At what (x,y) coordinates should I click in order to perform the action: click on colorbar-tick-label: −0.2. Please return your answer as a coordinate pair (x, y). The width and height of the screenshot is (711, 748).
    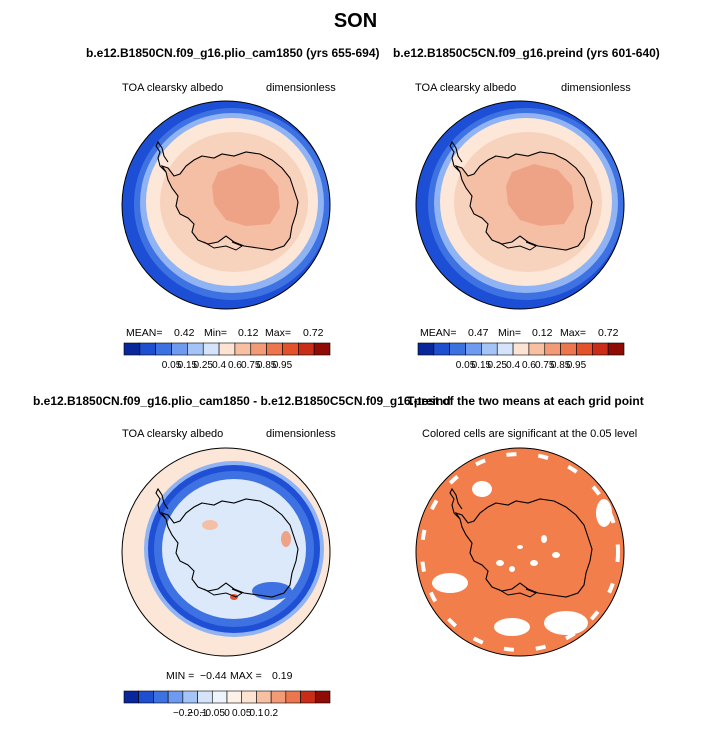
    Looking at the image, I should click on (183, 713).